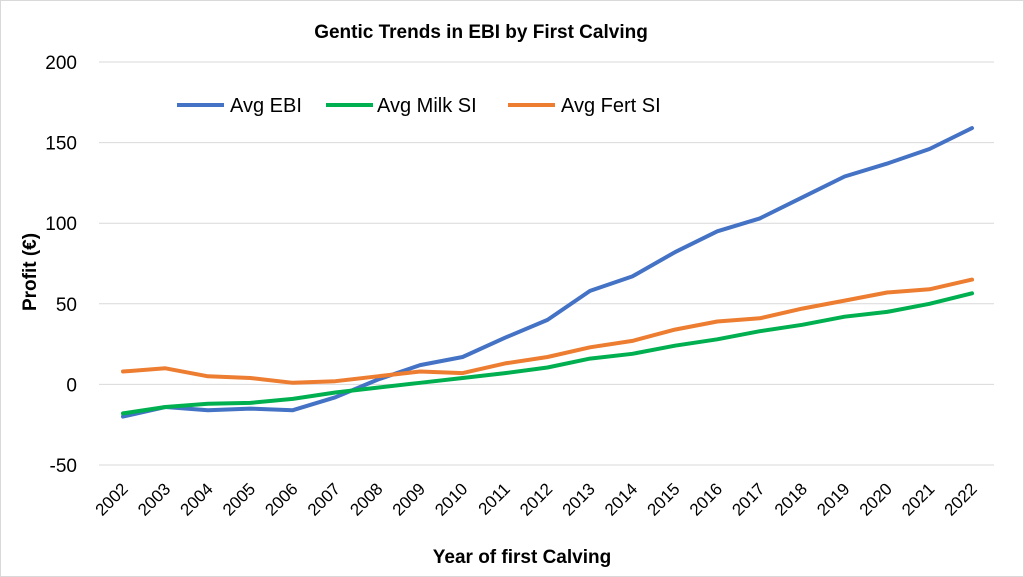 This screenshot has height=577, width=1024. I want to click on legend-label: Avg EBI, so click(266, 106).